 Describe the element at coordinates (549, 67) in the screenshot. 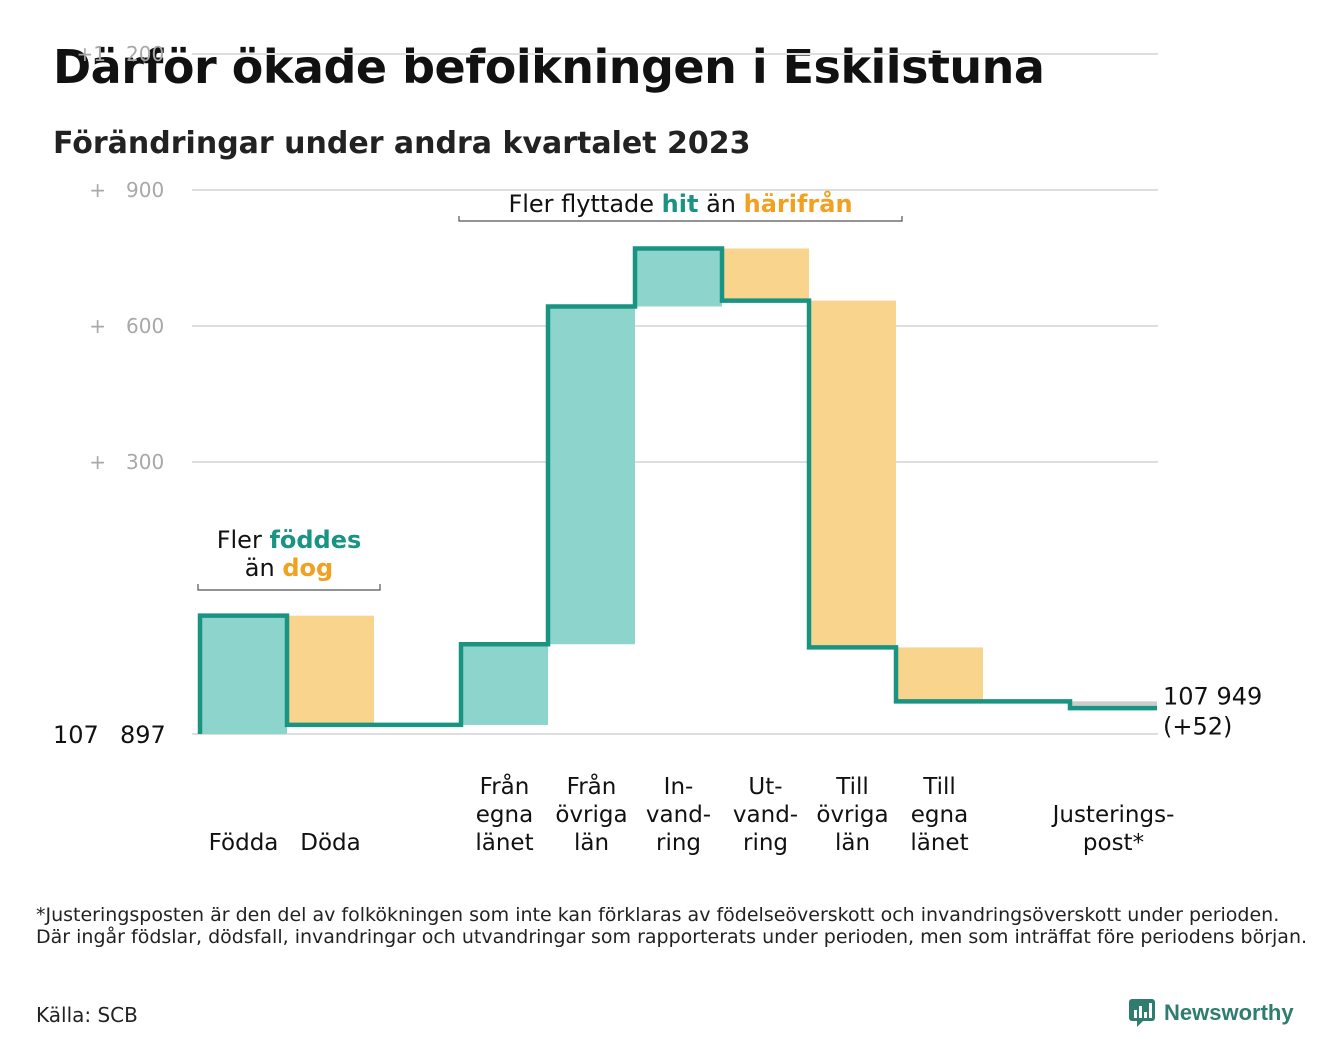

I see `chart-title: Därför ökade befolkningen i Eskilstuna` at that location.